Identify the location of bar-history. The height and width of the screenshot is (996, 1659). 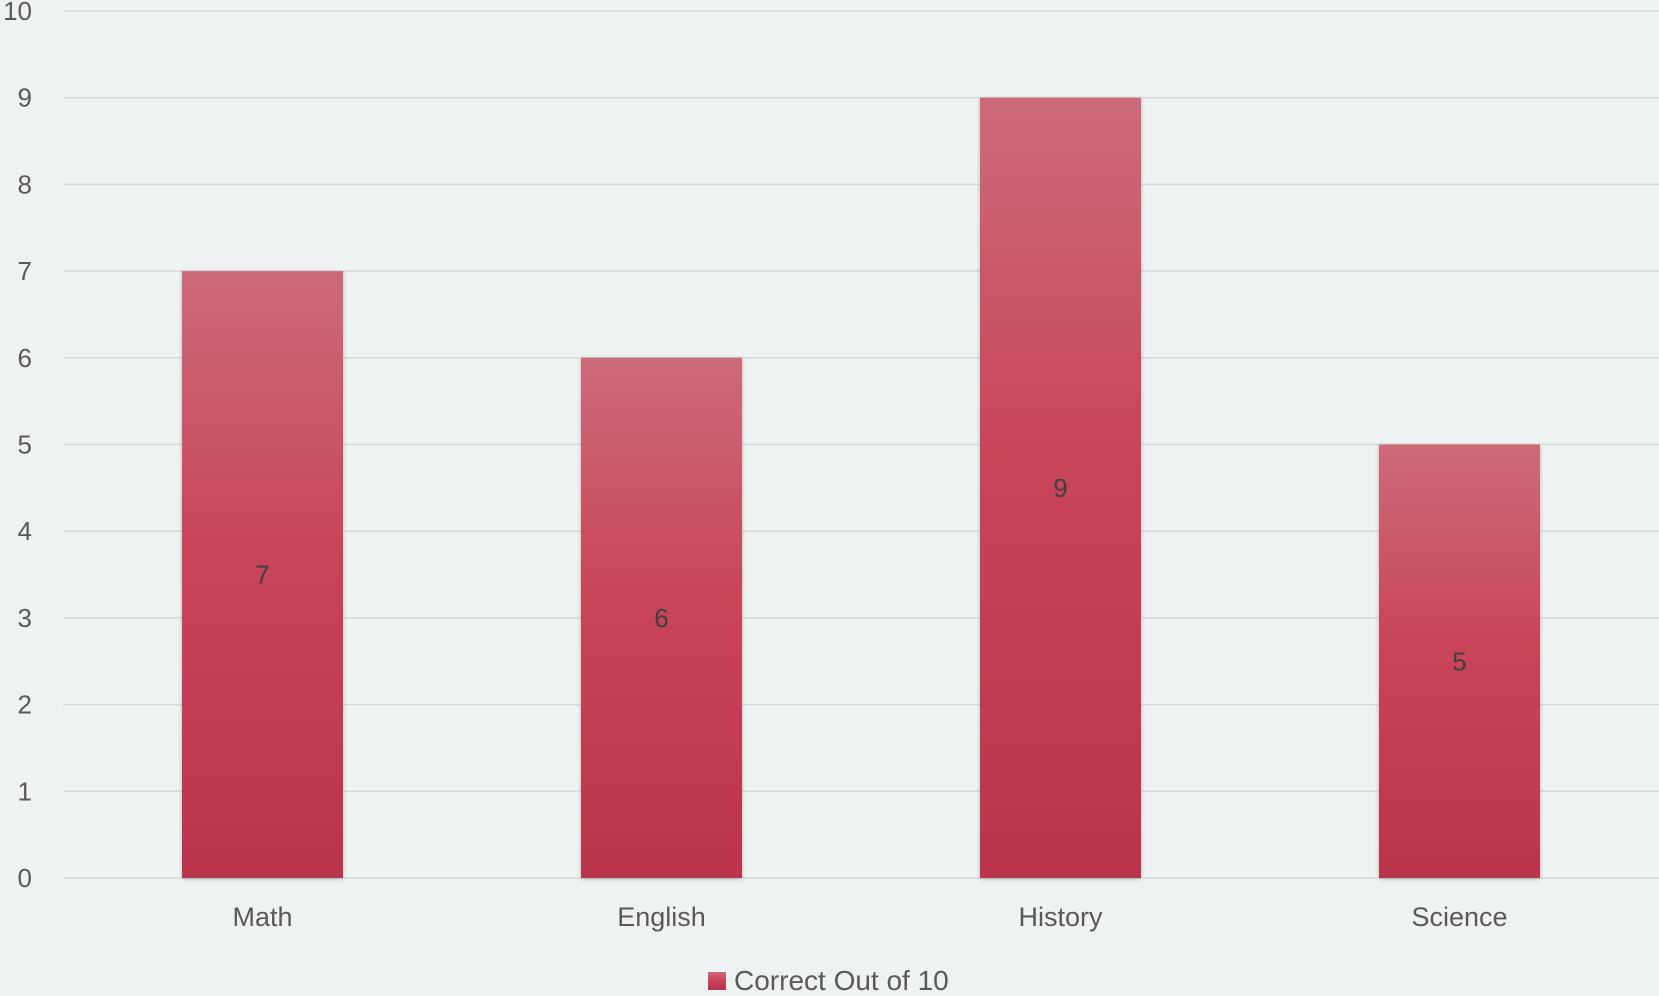
(1060, 487).